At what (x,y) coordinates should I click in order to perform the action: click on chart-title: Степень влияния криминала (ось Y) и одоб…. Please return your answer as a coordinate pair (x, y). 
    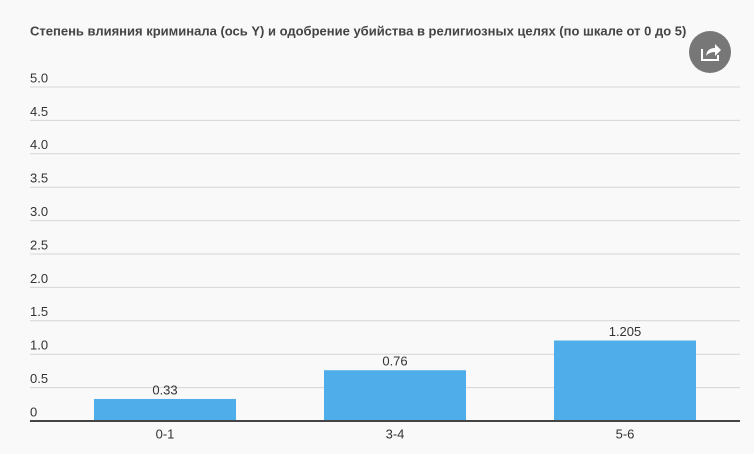
    Looking at the image, I should click on (358, 30).